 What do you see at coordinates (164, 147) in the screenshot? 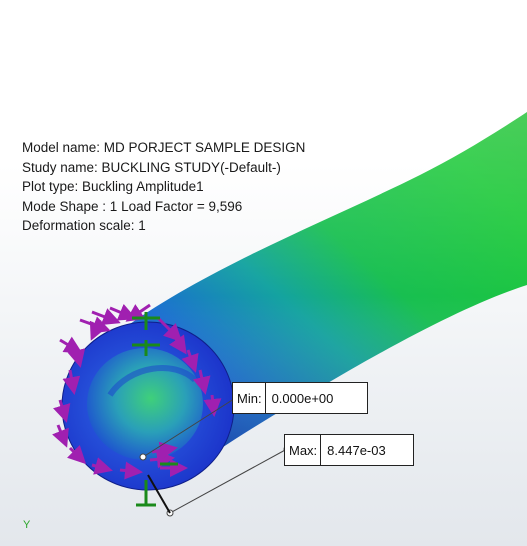
I see `model-name: Model name: MD PORJECT SAMPLE DESIGN` at bounding box center [164, 147].